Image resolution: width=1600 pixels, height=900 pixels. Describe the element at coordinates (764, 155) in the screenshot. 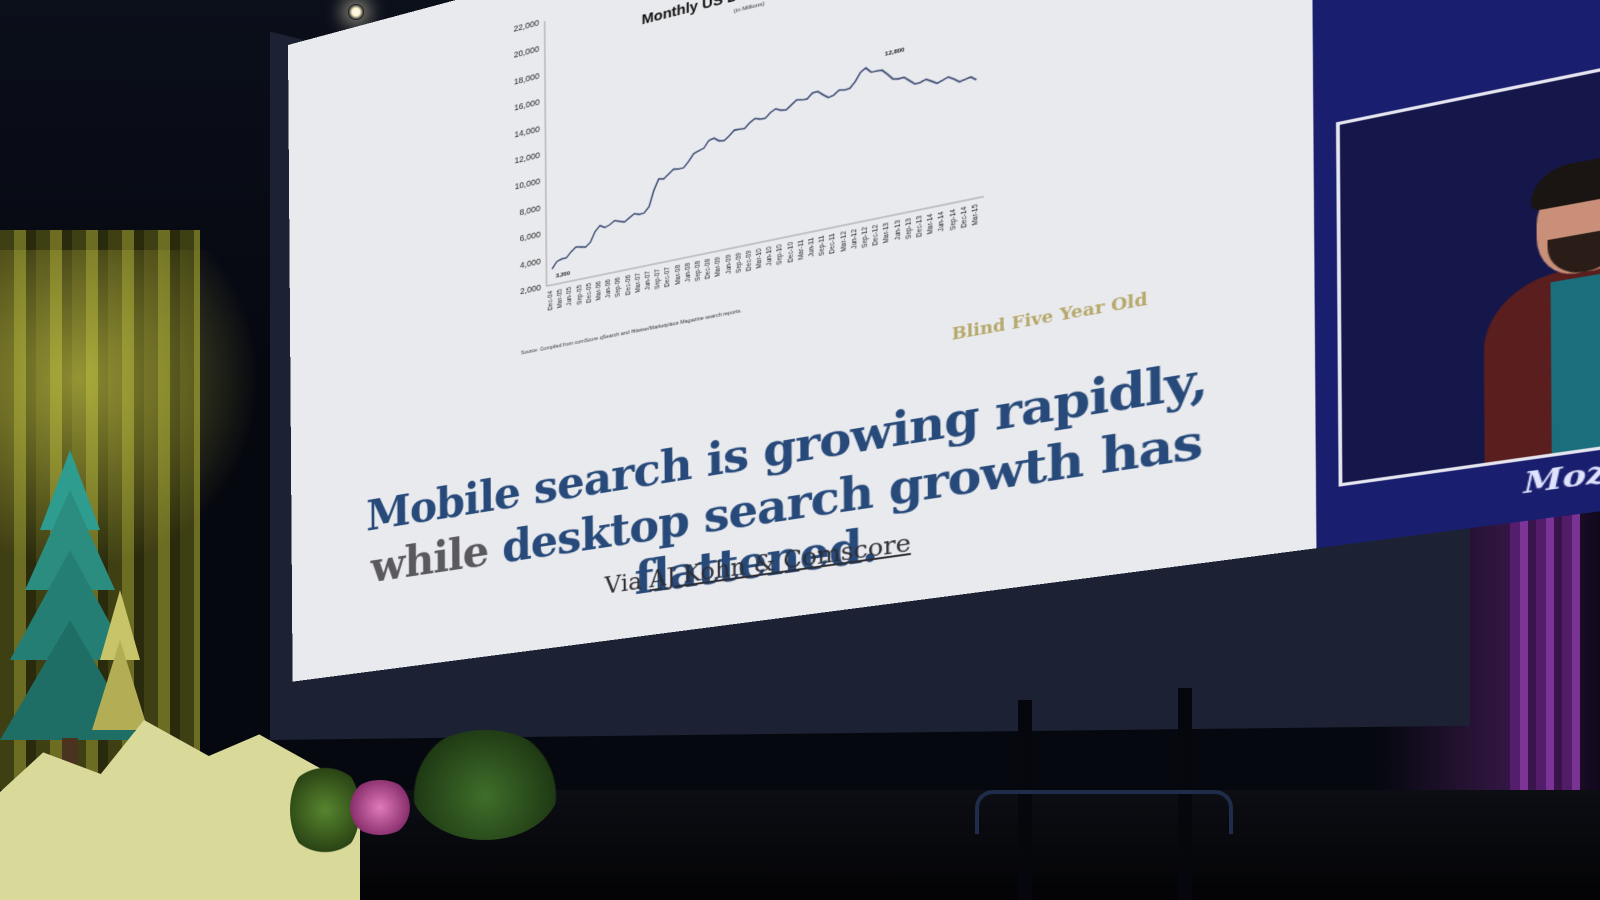

I see `series-line` at that location.